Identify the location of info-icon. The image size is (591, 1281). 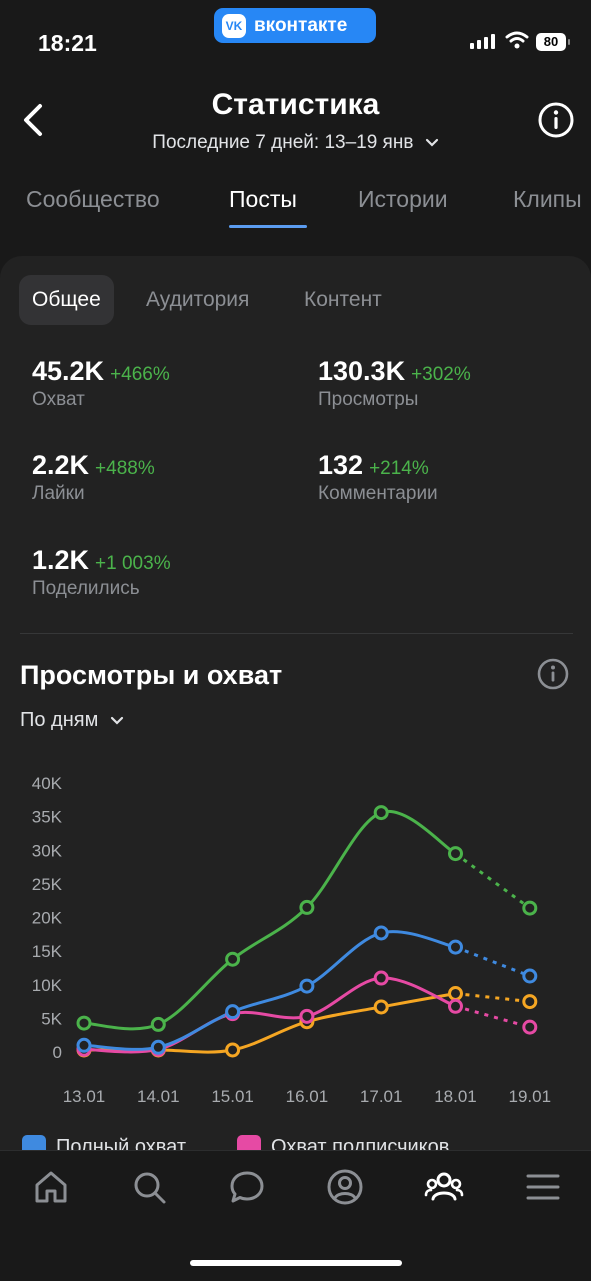
(556, 120).